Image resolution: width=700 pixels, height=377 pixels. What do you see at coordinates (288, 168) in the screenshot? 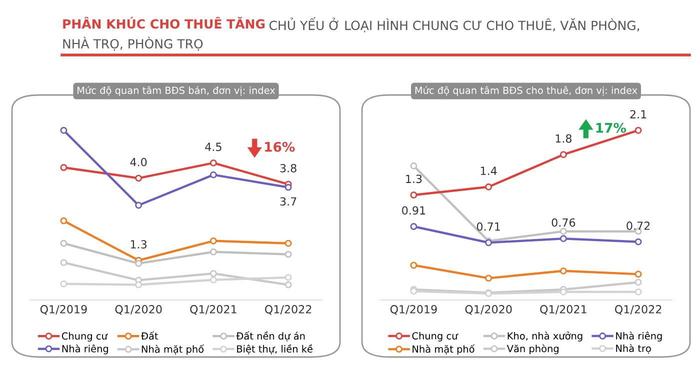
I see `data-label: 3.8` at bounding box center [288, 168].